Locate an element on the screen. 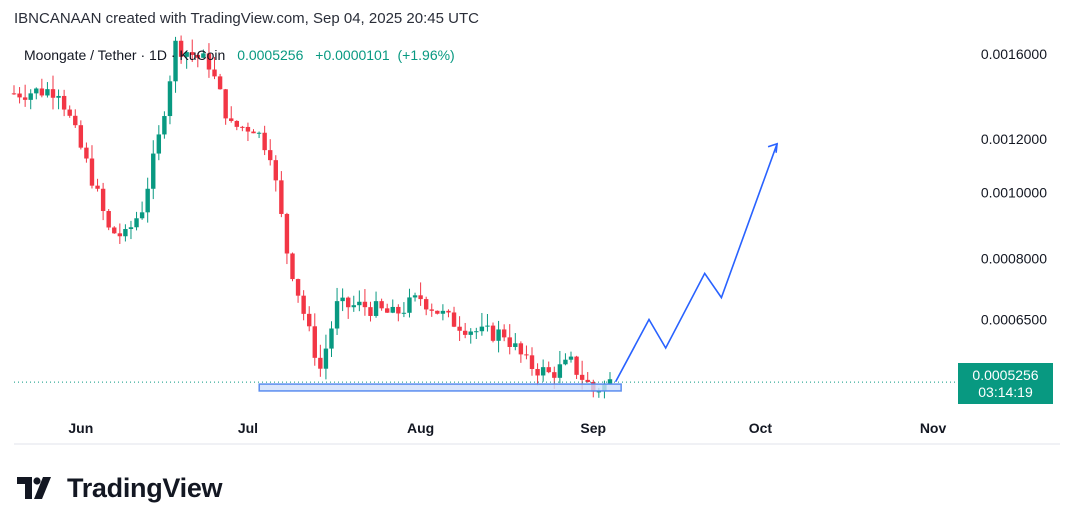  tradingview-logo: TradingView is located at coordinates (120, 488).